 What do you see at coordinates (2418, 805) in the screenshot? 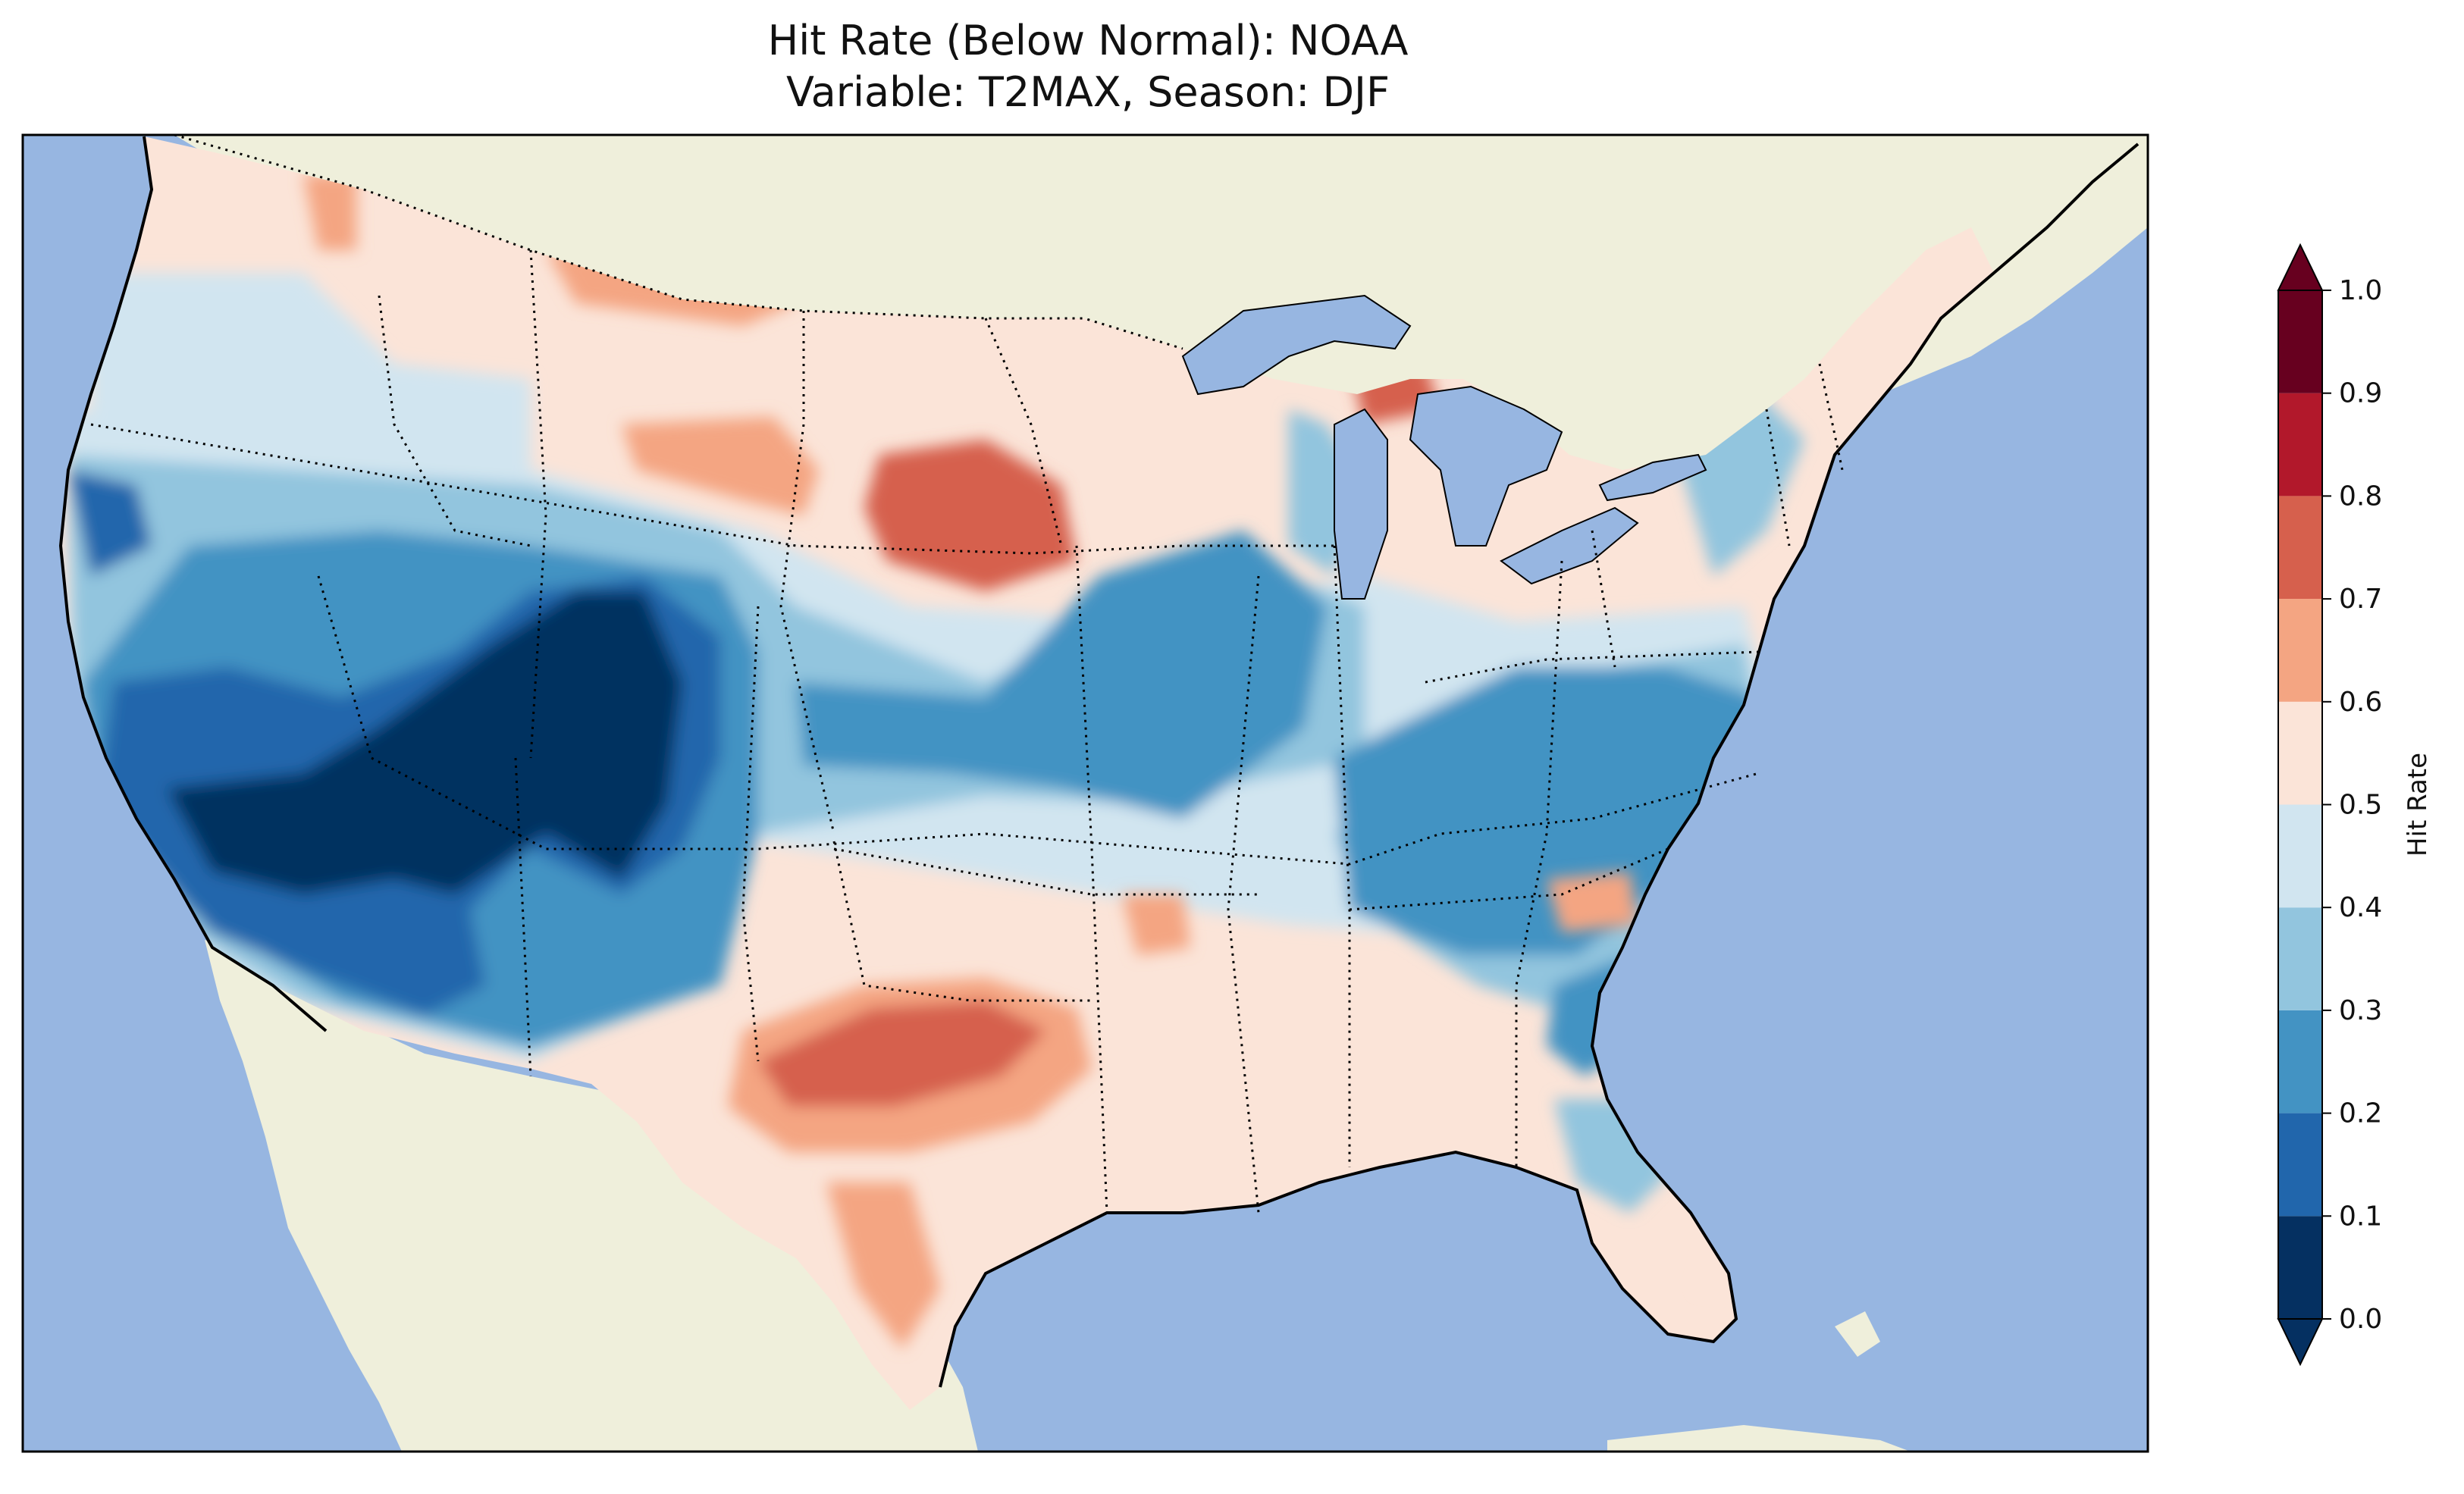
I see `colorbar-label: Hit Rate` at bounding box center [2418, 805].